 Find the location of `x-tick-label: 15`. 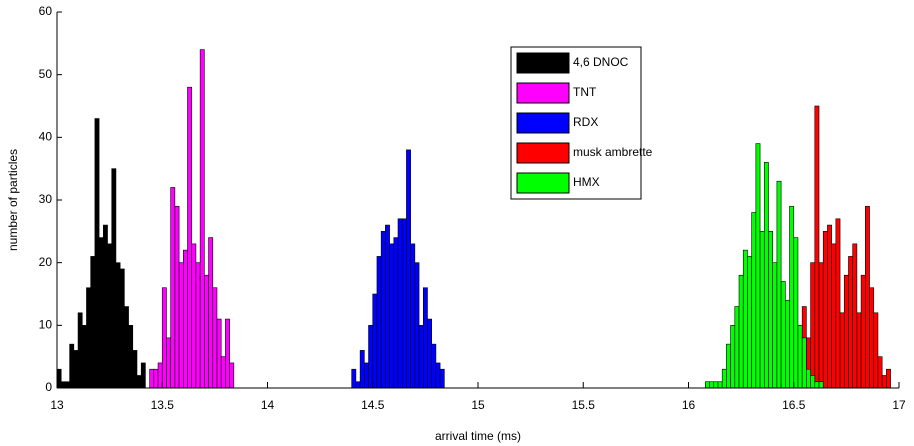

x-tick-label: 15 is located at coordinates (478, 405).